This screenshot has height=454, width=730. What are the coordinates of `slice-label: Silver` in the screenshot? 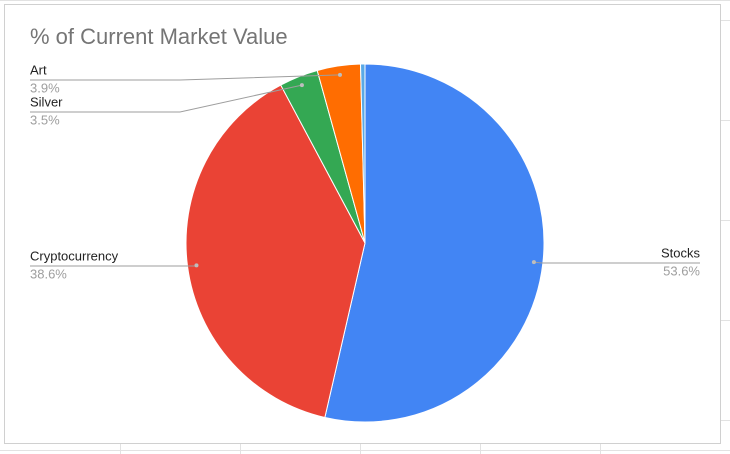 It's located at (46, 101).